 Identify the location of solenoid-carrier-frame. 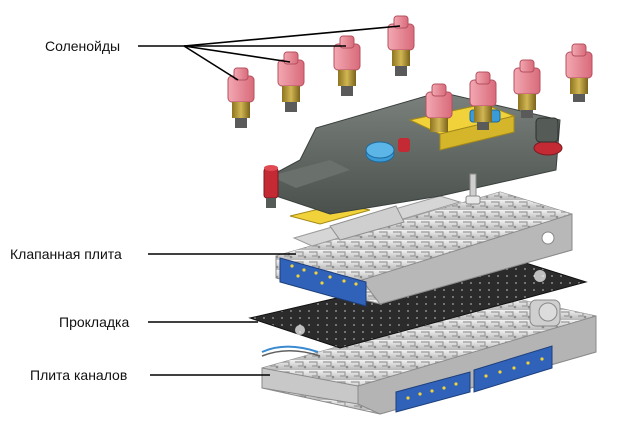
(416, 153).